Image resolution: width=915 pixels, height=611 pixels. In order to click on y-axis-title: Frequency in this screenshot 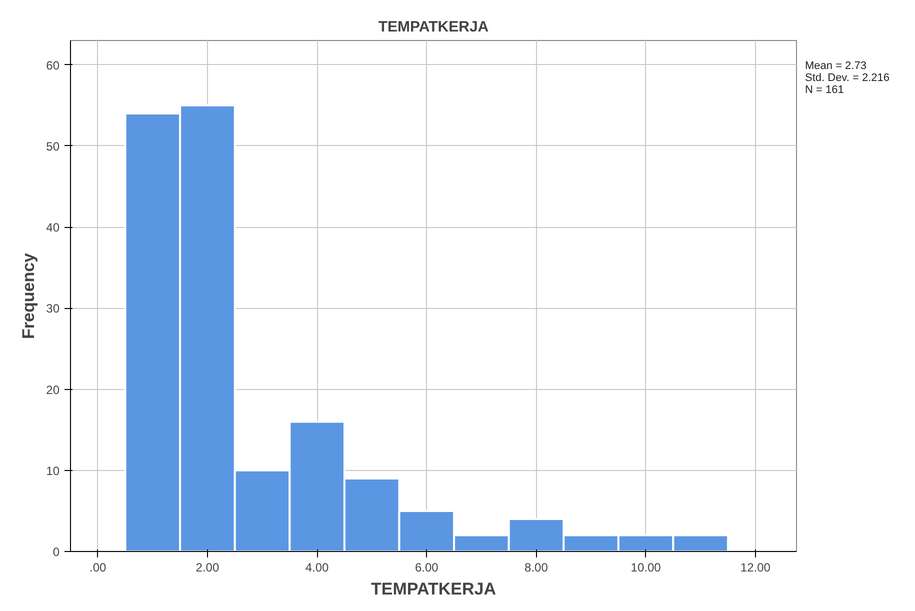, I will do `click(28, 295)`.